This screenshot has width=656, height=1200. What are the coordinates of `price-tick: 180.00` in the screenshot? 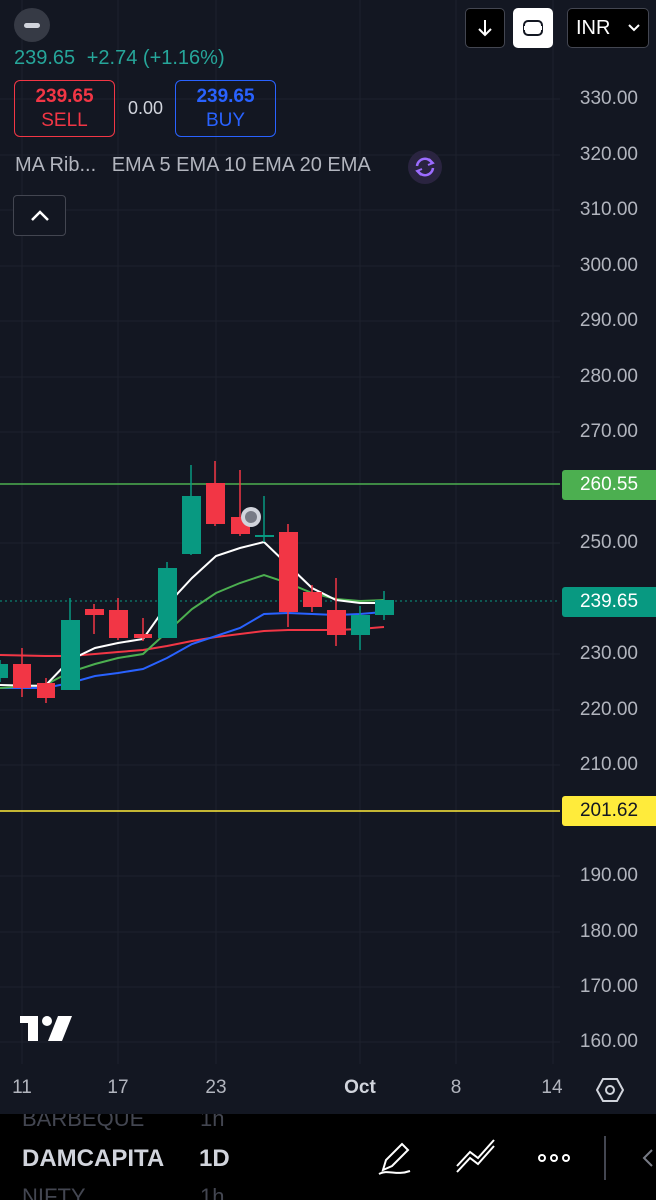 It's located at (608, 931).